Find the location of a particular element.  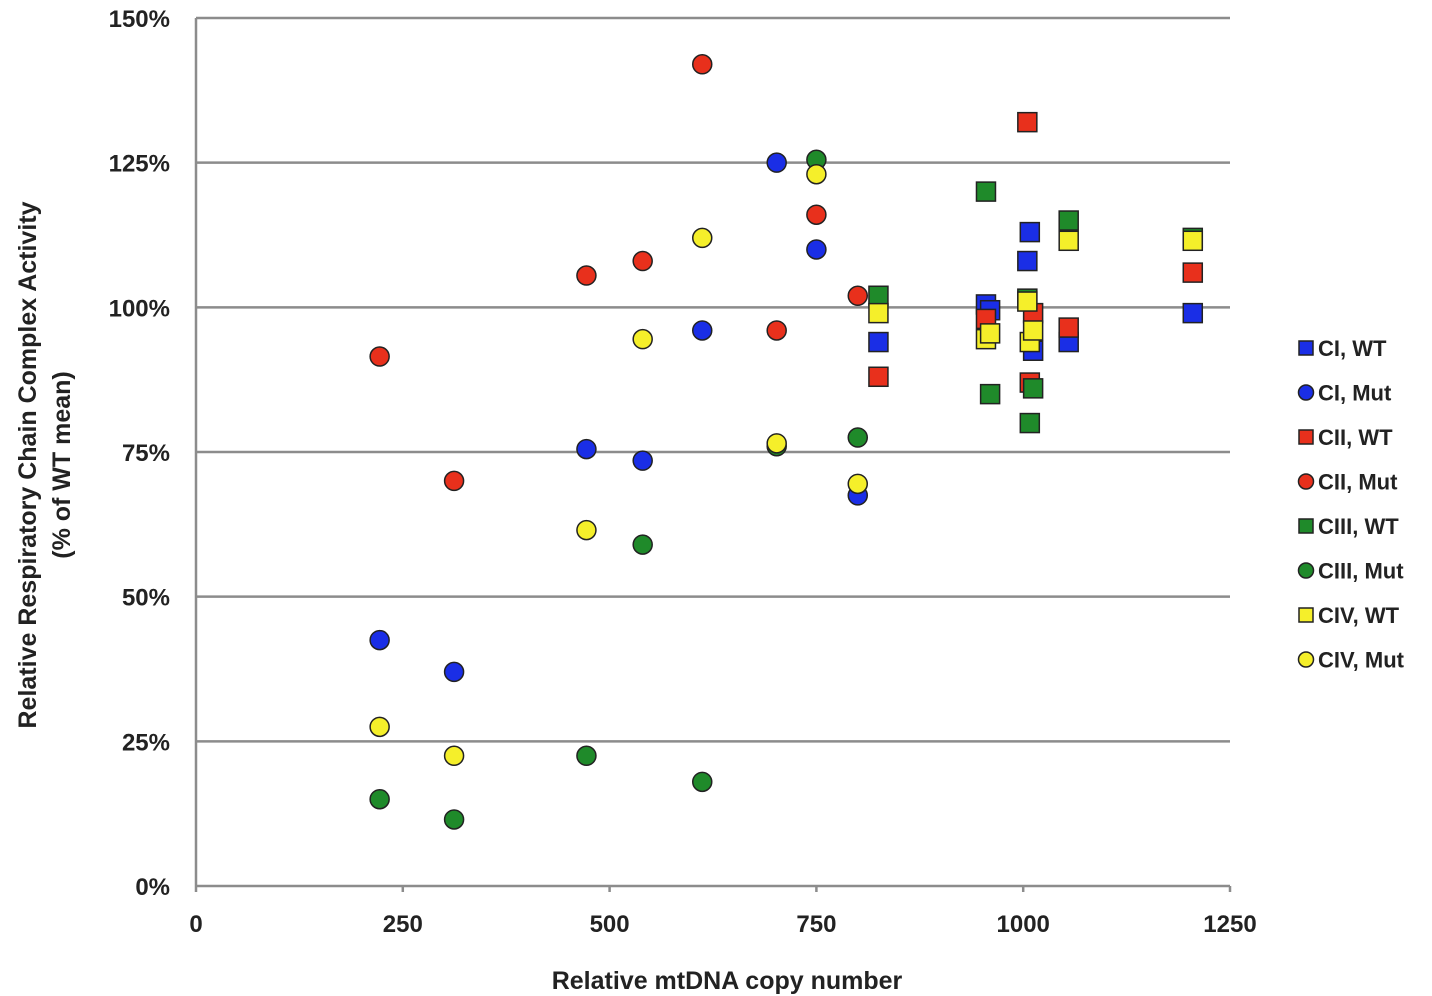

y-tick-label: 75% is located at coordinates (146, 453).